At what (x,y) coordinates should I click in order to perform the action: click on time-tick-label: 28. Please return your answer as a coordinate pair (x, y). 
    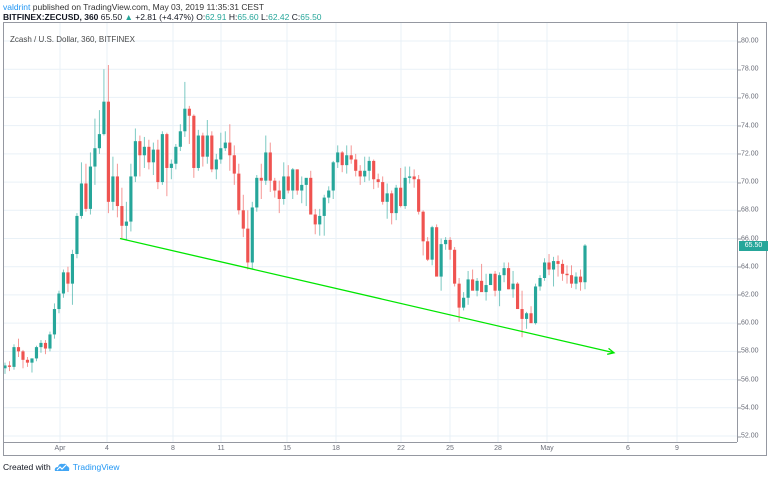
    Looking at the image, I should click on (498, 448).